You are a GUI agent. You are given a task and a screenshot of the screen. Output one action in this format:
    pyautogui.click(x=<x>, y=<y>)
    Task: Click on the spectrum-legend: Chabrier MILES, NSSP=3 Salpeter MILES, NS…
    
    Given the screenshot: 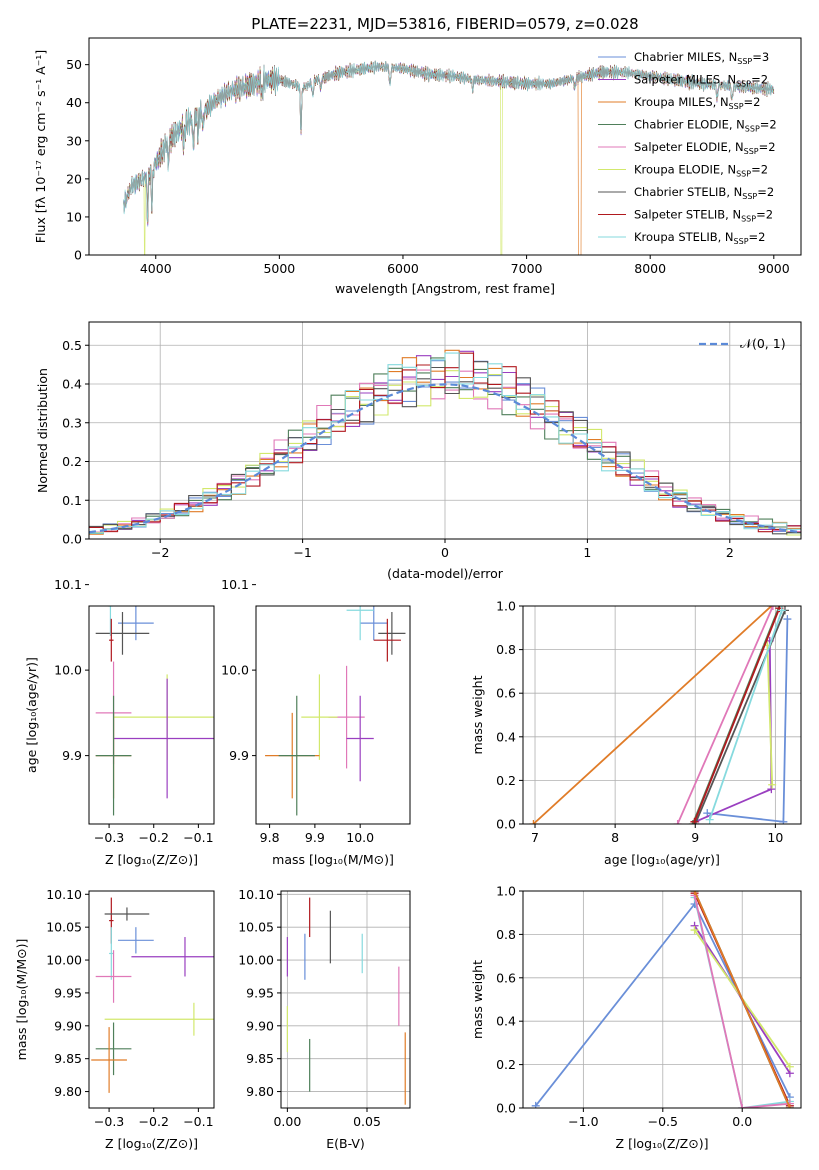 What is the action you would take?
    pyautogui.click(x=687, y=148)
    